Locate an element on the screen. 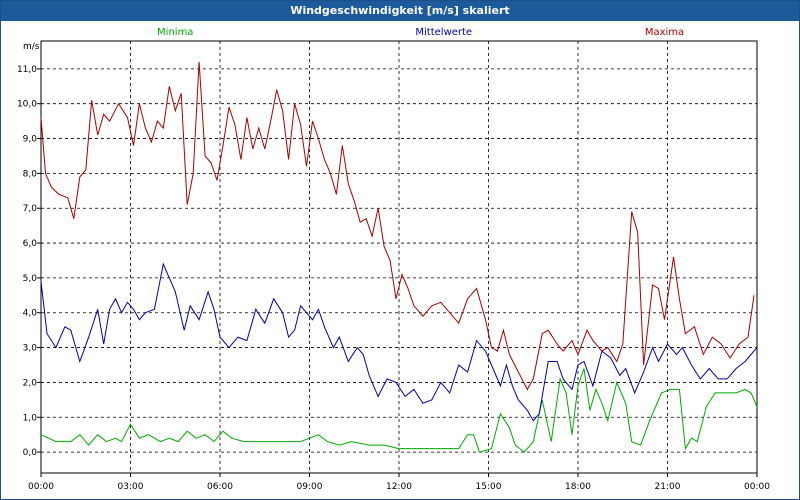  legend-minima: Minima is located at coordinates (175, 32).